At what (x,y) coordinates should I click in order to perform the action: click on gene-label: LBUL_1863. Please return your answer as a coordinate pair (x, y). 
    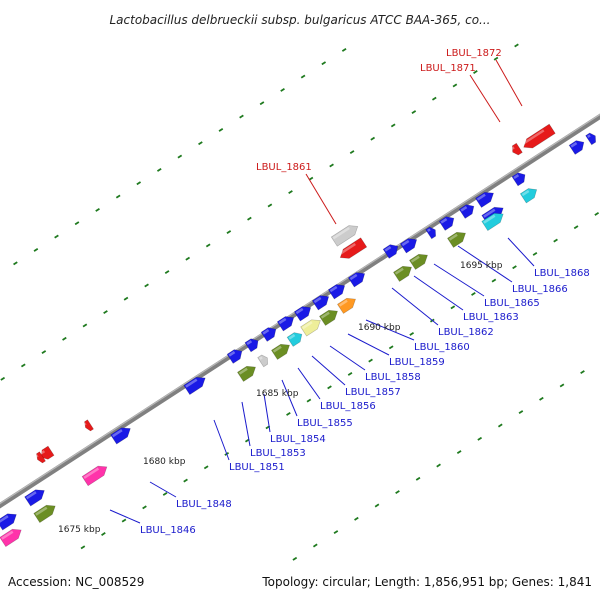
    Looking at the image, I should click on (491, 317).